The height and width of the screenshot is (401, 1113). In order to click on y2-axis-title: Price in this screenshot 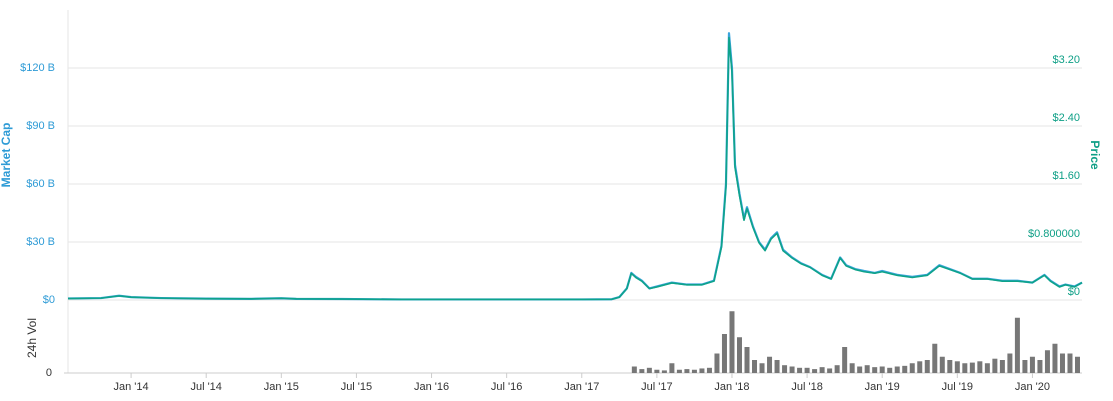, I will do `click(1095, 155)`.